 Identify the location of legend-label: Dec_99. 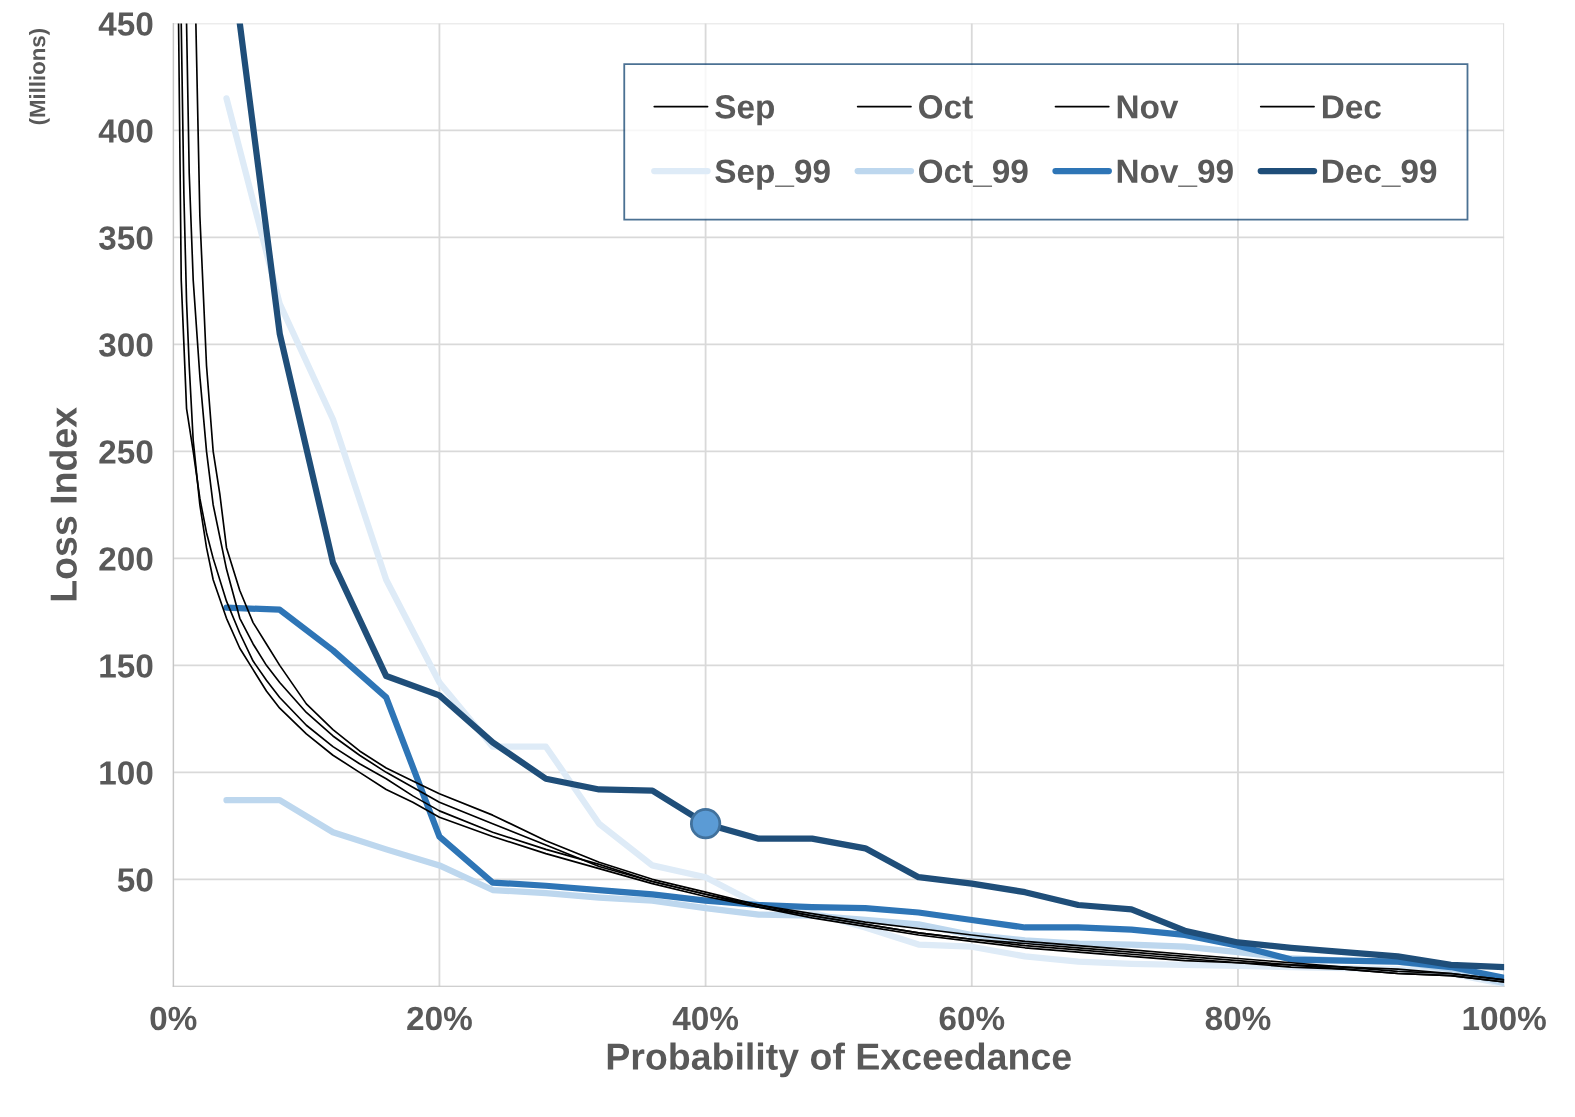
(1379, 173).